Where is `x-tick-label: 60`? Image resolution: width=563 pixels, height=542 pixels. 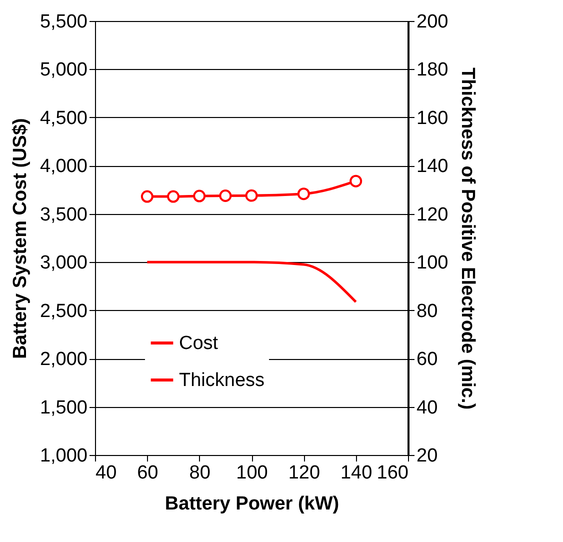 x-tick-label: 60 is located at coordinates (147, 473).